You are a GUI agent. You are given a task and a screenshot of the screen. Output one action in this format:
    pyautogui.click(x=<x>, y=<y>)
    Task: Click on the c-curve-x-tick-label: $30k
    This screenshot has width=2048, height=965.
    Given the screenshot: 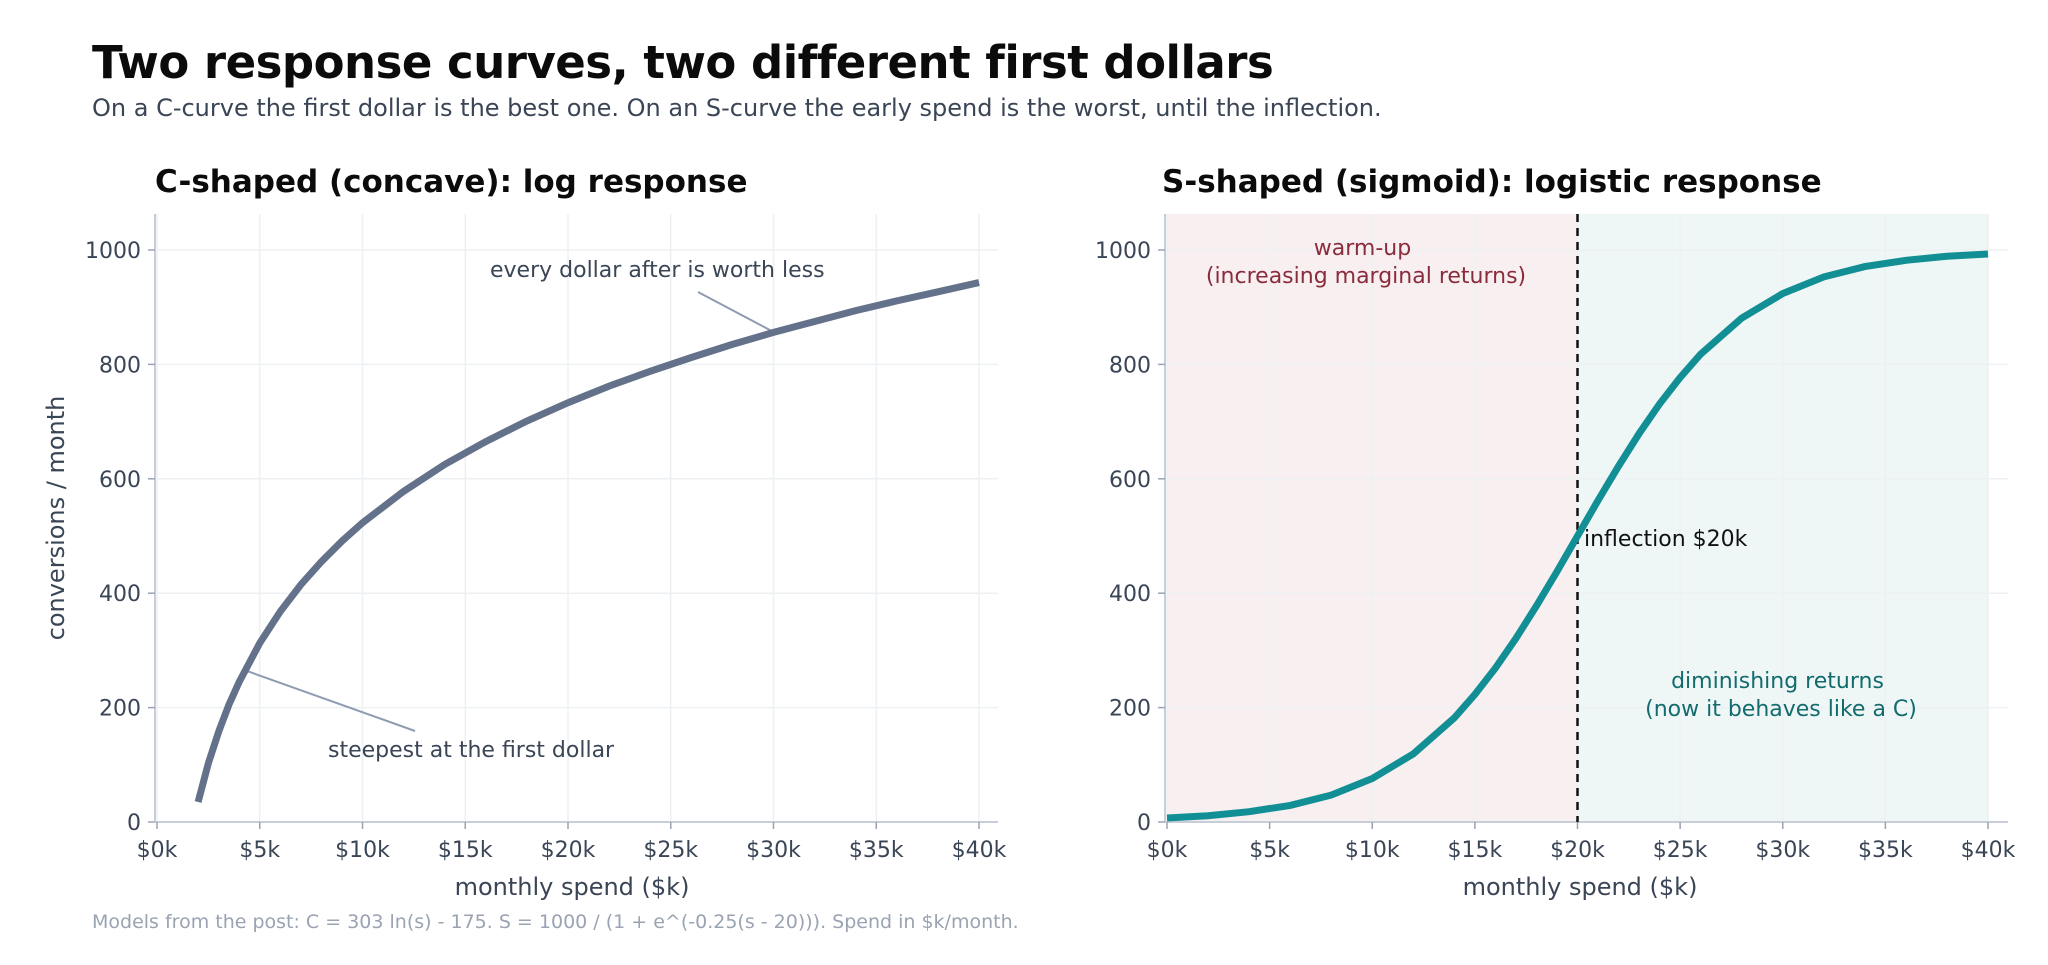 What is the action you would take?
    pyautogui.click(x=773, y=850)
    